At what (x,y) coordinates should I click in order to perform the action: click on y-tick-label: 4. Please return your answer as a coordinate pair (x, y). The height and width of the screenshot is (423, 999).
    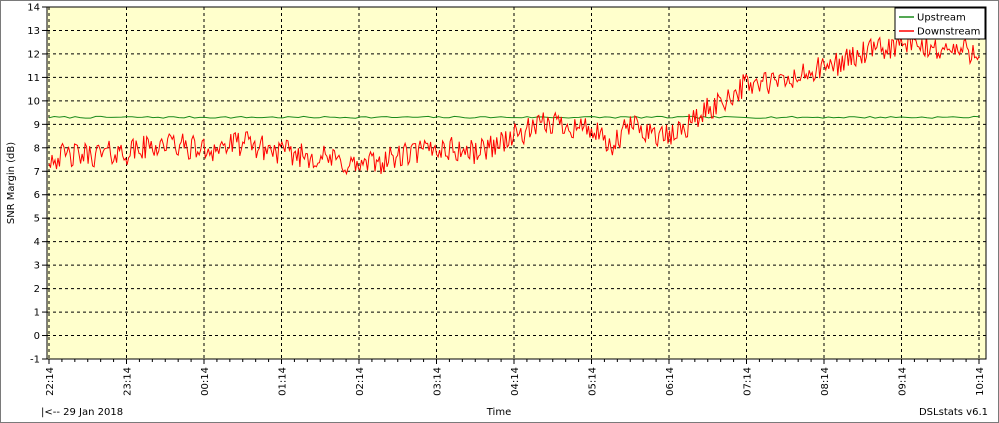
    Looking at the image, I should click on (37, 242).